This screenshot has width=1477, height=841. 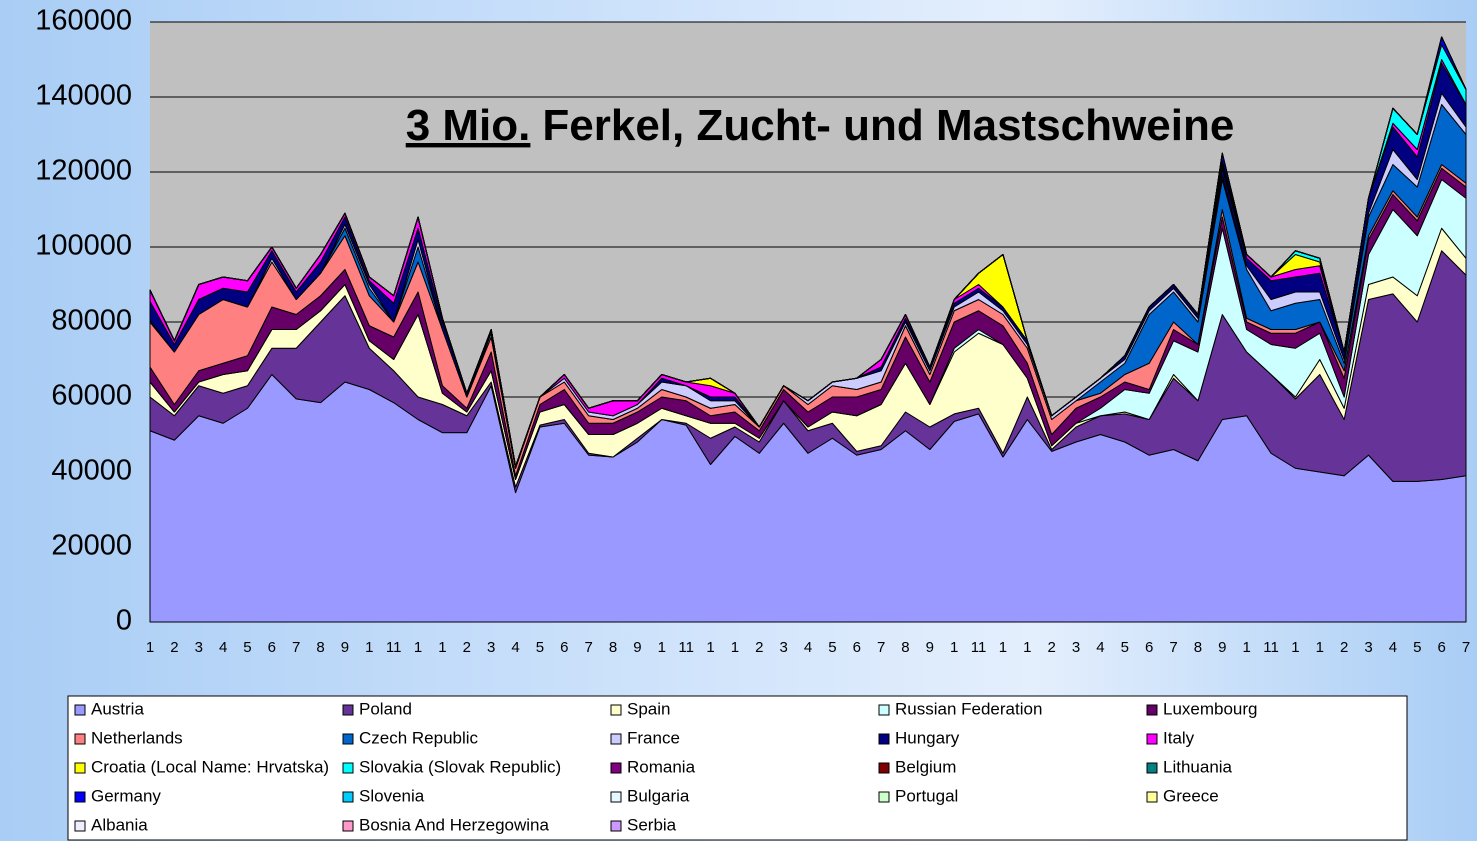 I want to click on y-tick-label: 60000, so click(x=91, y=396).